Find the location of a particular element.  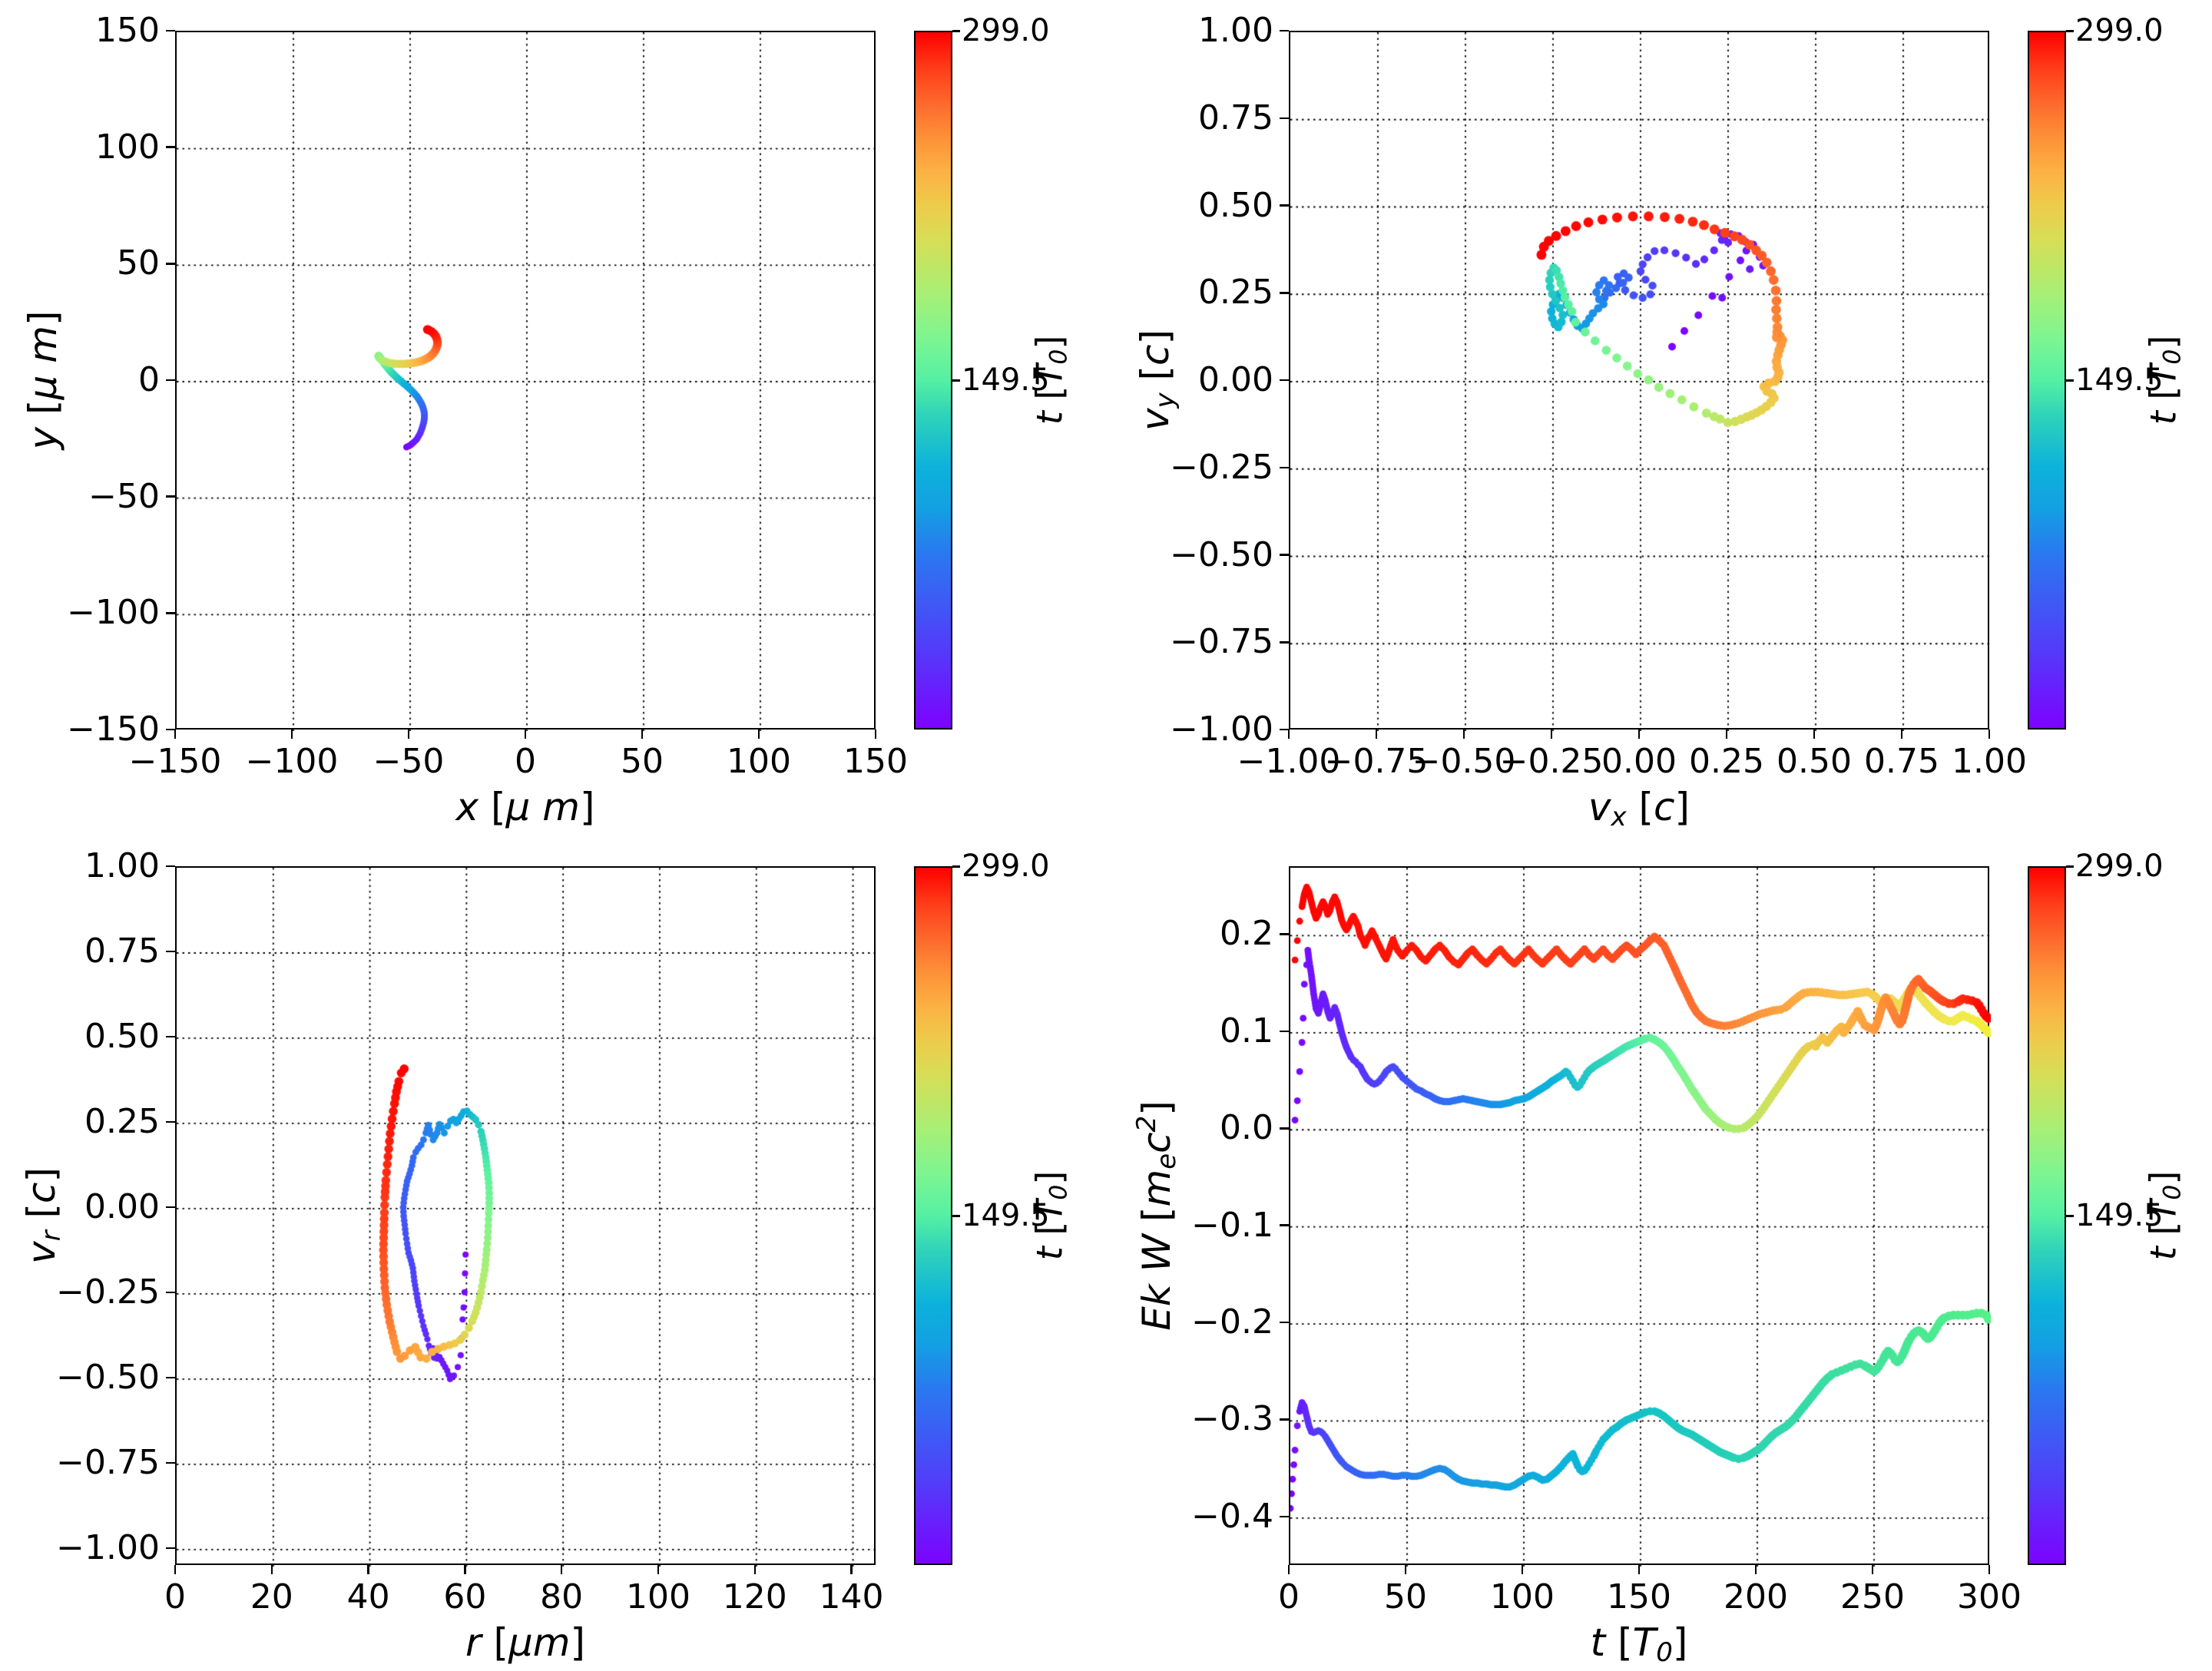

y-tick-label: −100 is located at coordinates (114, 613).